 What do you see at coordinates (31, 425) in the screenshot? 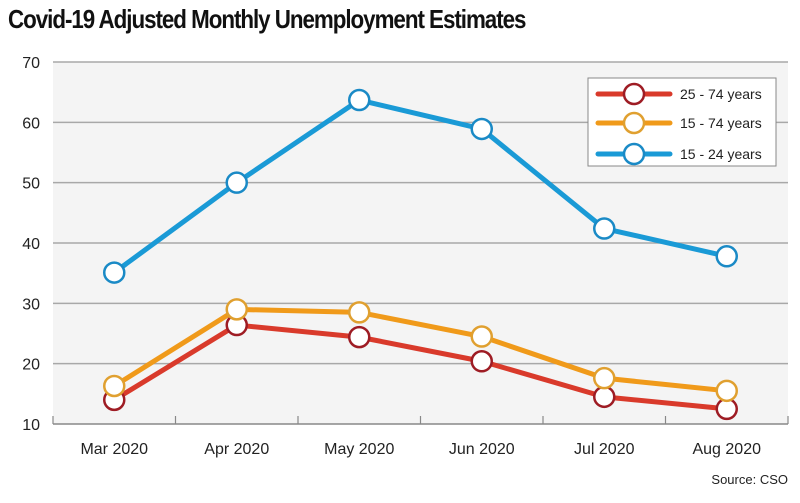
I see `y-tick-label: 10` at bounding box center [31, 425].